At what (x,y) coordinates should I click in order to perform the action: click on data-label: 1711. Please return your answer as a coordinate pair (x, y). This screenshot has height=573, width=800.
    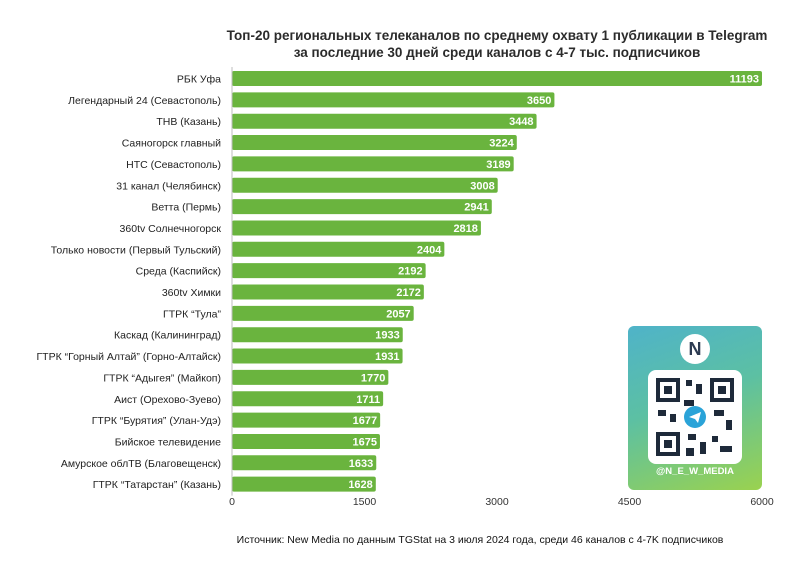
    Looking at the image, I should click on (368, 400).